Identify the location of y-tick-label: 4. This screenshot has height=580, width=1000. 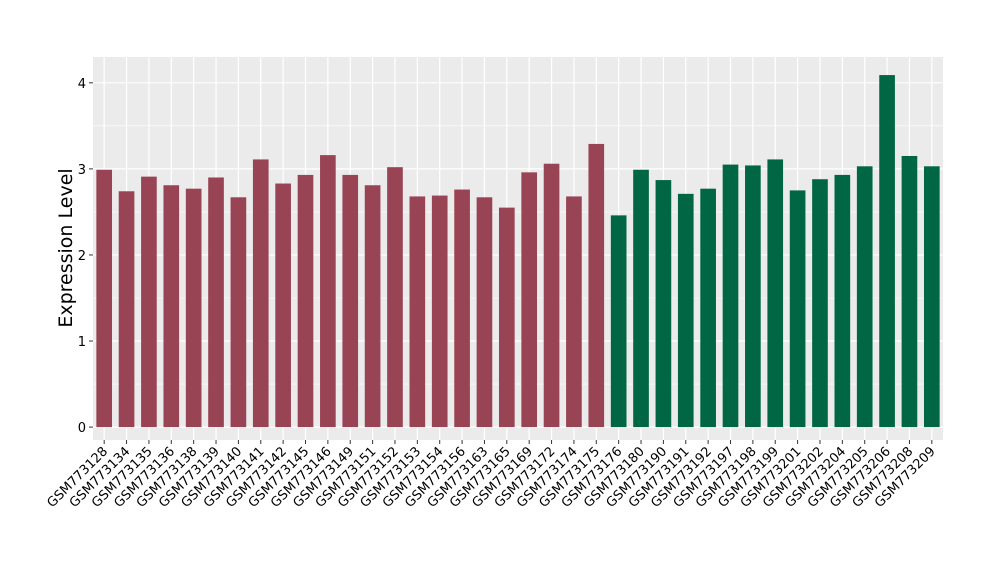
(82, 84).